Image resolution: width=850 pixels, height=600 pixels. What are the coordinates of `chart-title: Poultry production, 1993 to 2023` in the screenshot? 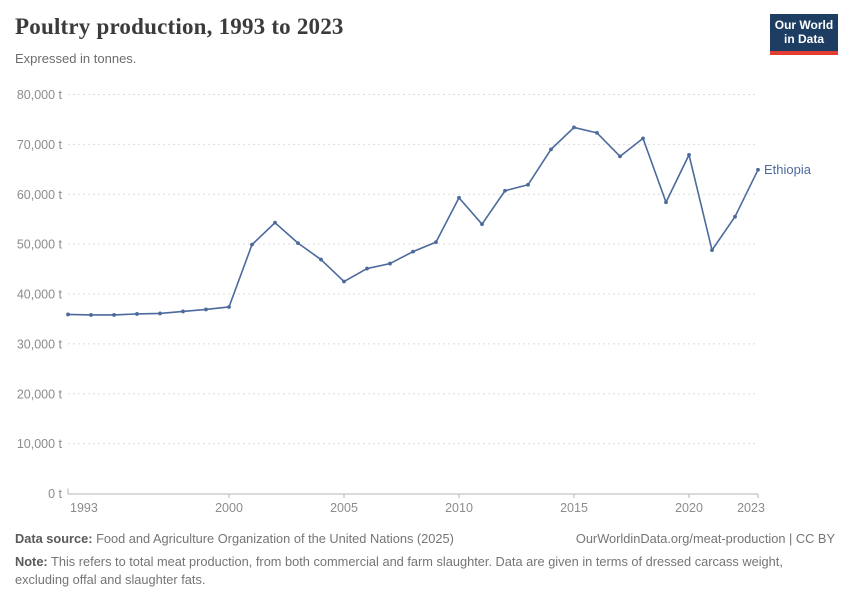 It's located at (179, 26).